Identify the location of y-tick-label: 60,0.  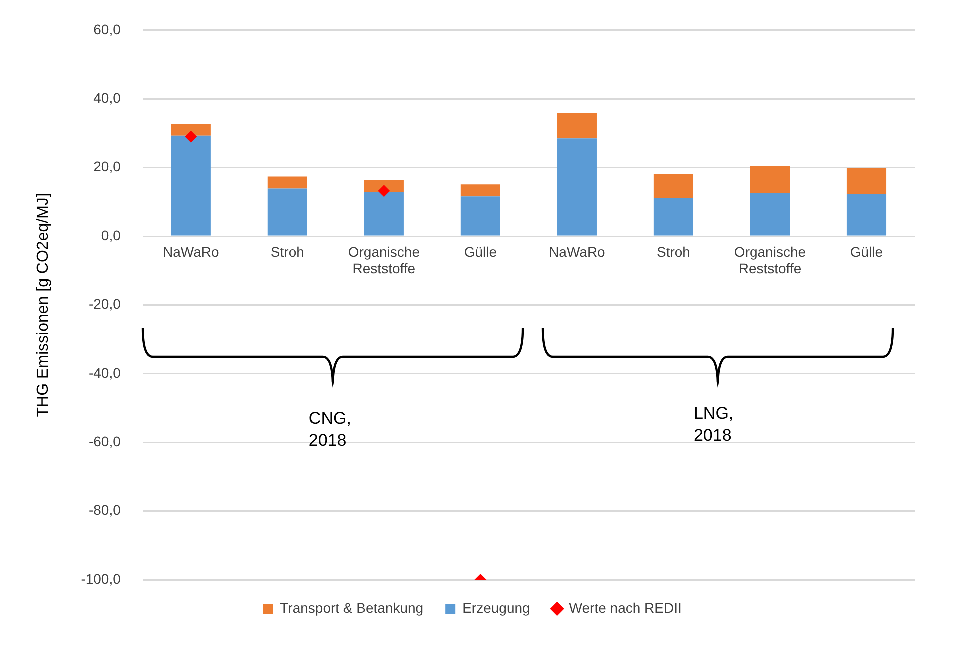
(108, 29).